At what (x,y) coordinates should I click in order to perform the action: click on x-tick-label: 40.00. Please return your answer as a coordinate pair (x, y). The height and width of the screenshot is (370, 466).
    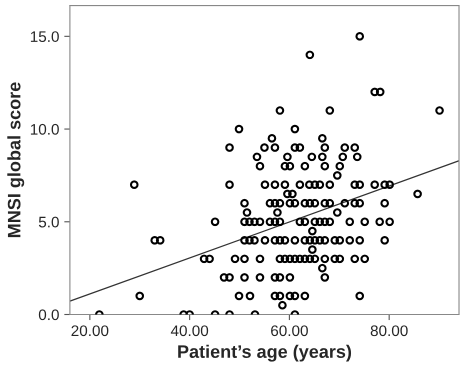
    Looking at the image, I should click on (189, 330).